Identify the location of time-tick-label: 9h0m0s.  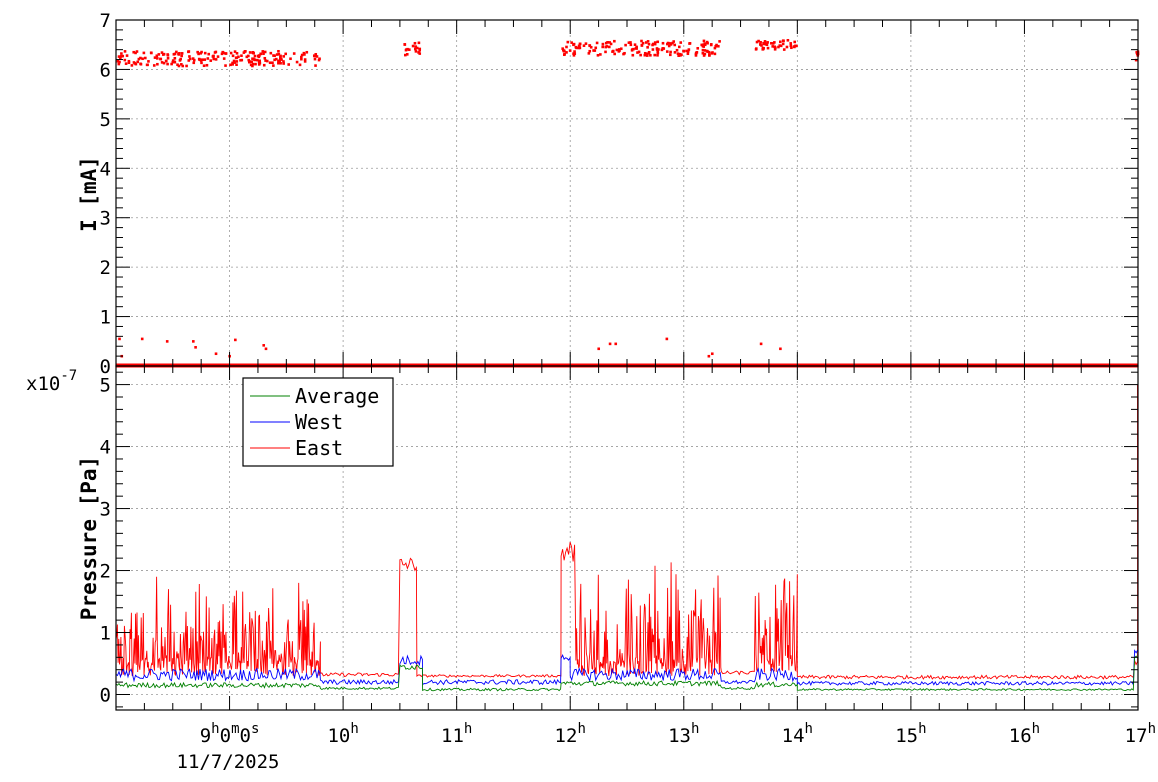
(230, 734).